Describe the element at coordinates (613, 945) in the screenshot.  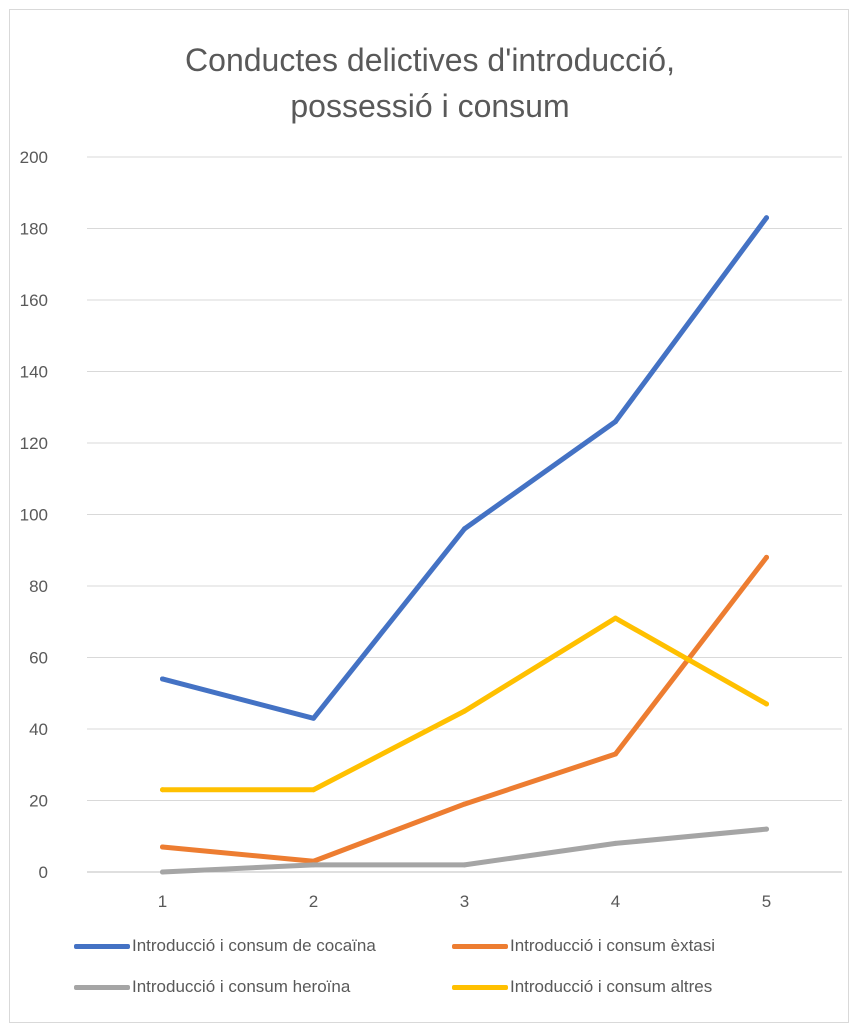
I see `legend-label-ecstasy: Introducció i consum èxtasi` at that location.